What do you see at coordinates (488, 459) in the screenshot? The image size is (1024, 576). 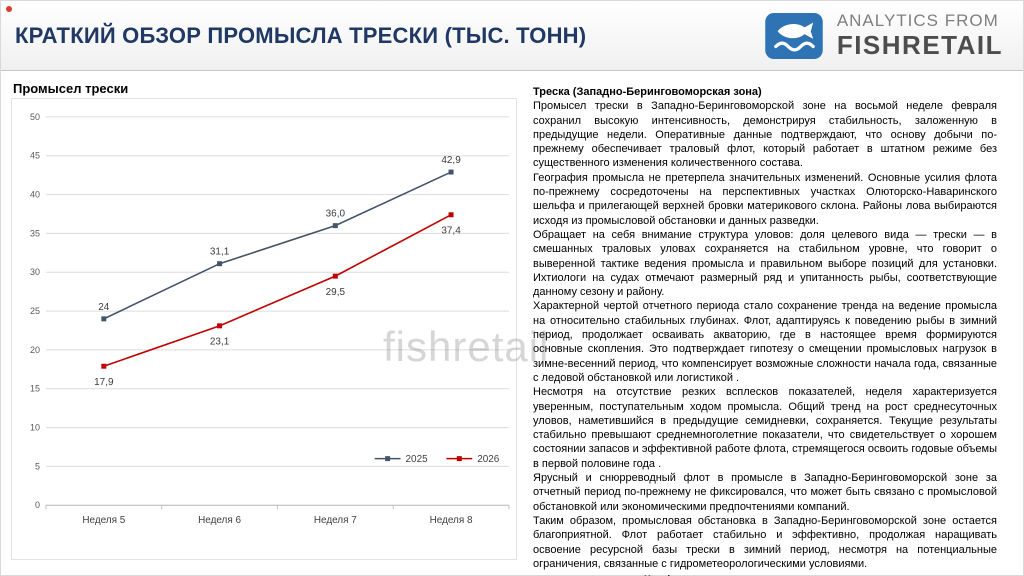 I see `svg-text: 2026` at bounding box center [488, 459].